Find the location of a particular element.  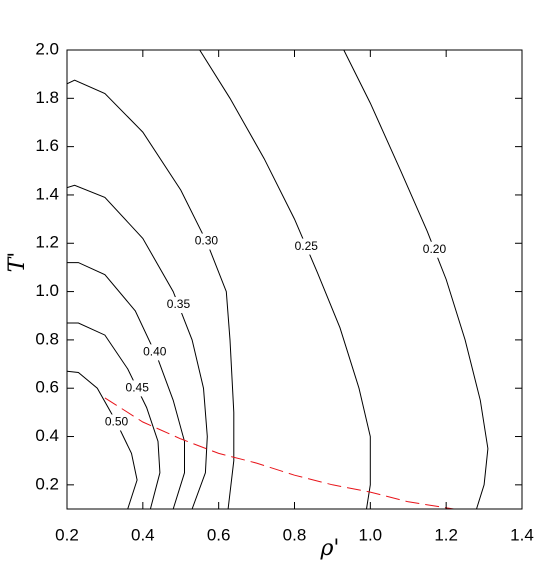

contour-line is located at coordinates (137, 346).